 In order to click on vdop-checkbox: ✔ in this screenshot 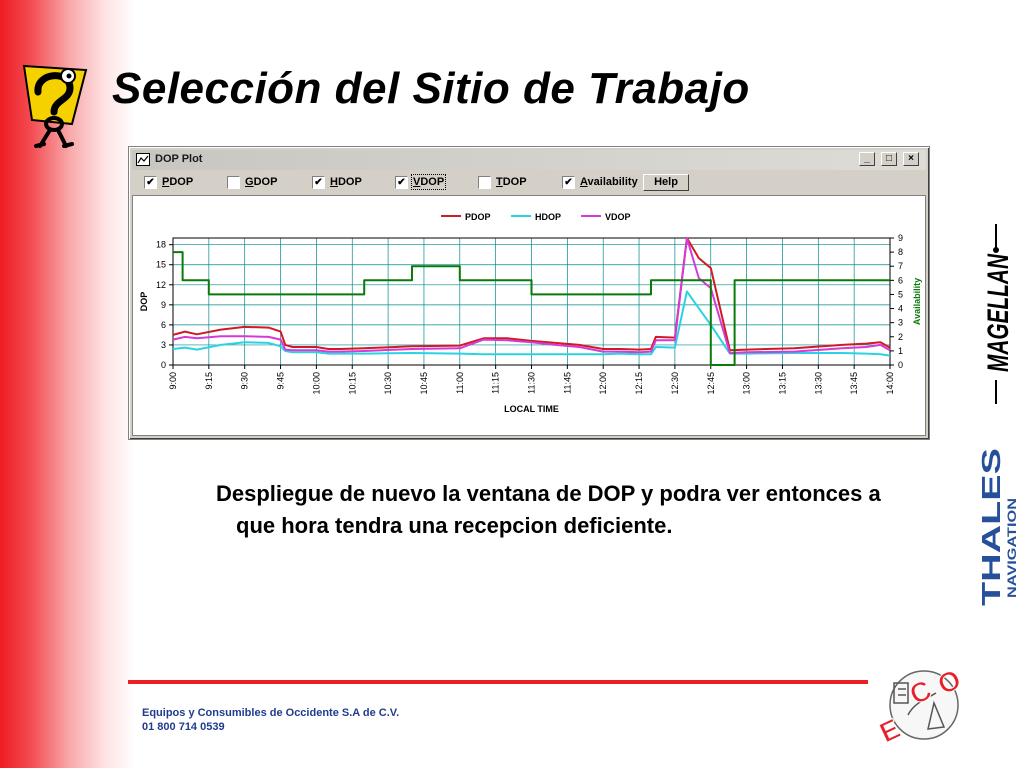, I will do `click(401, 182)`.